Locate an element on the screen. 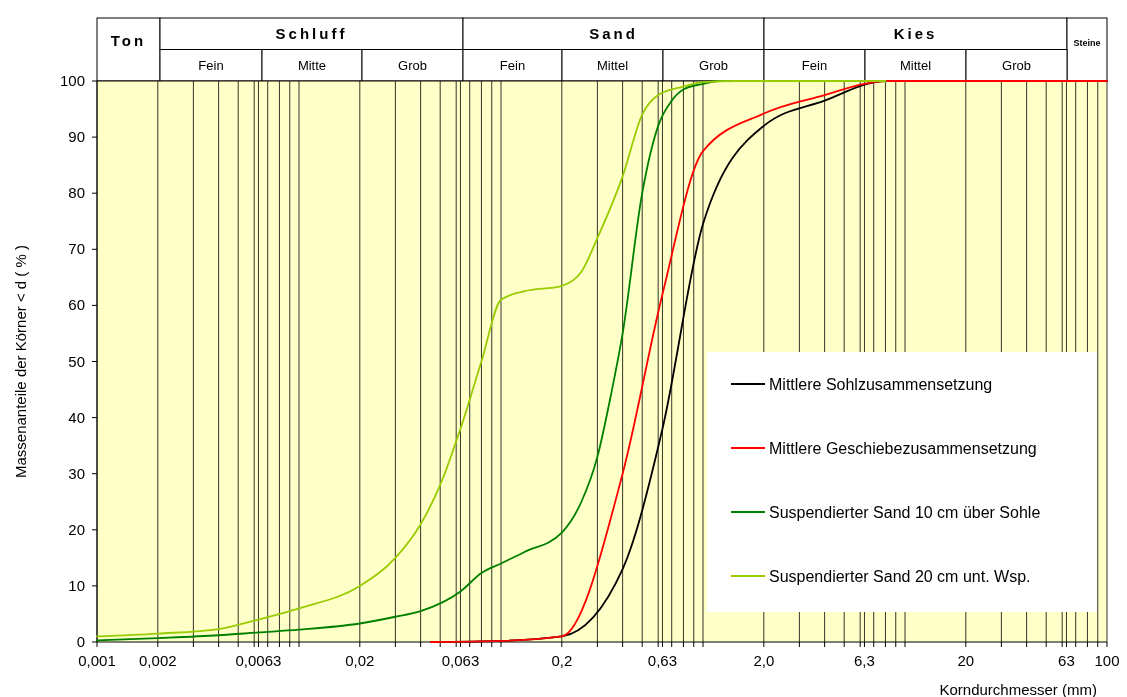 This screenshot has width=1127, height=697. text: Steine is located at coordinates (1087, 43).